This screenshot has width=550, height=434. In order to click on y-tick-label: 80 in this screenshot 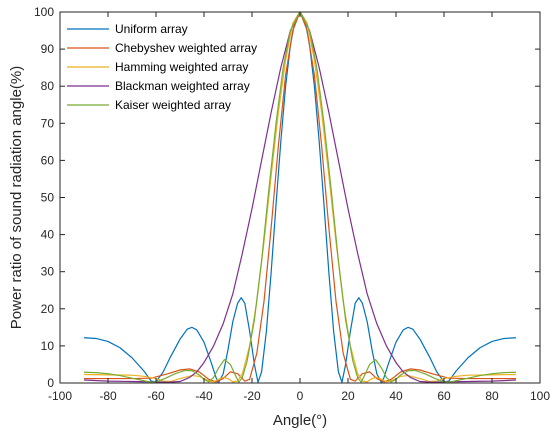, I will do `click(48, 86)`.